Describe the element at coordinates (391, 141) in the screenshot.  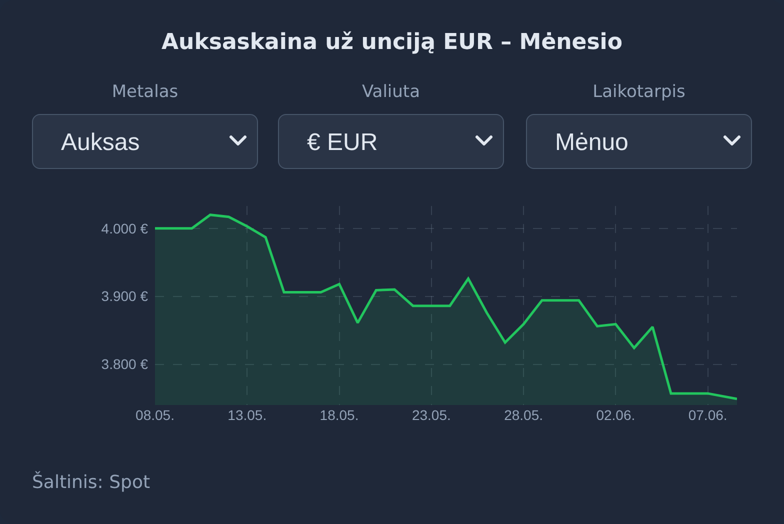
I see `dropdown: € EUR` at that location.